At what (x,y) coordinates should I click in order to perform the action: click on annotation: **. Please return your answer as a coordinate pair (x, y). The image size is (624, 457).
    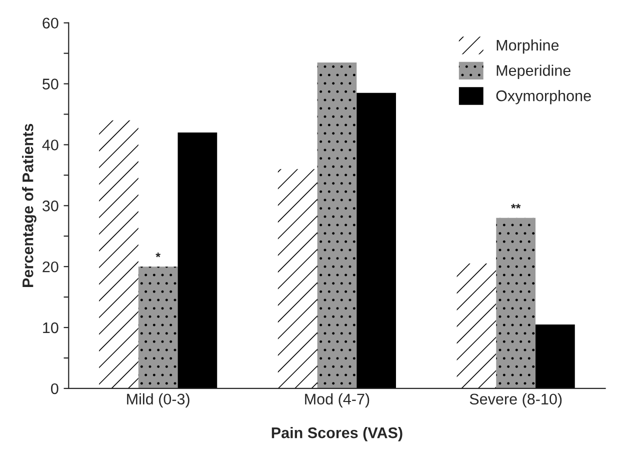
    Looking at the image, I should click on (516, 206).